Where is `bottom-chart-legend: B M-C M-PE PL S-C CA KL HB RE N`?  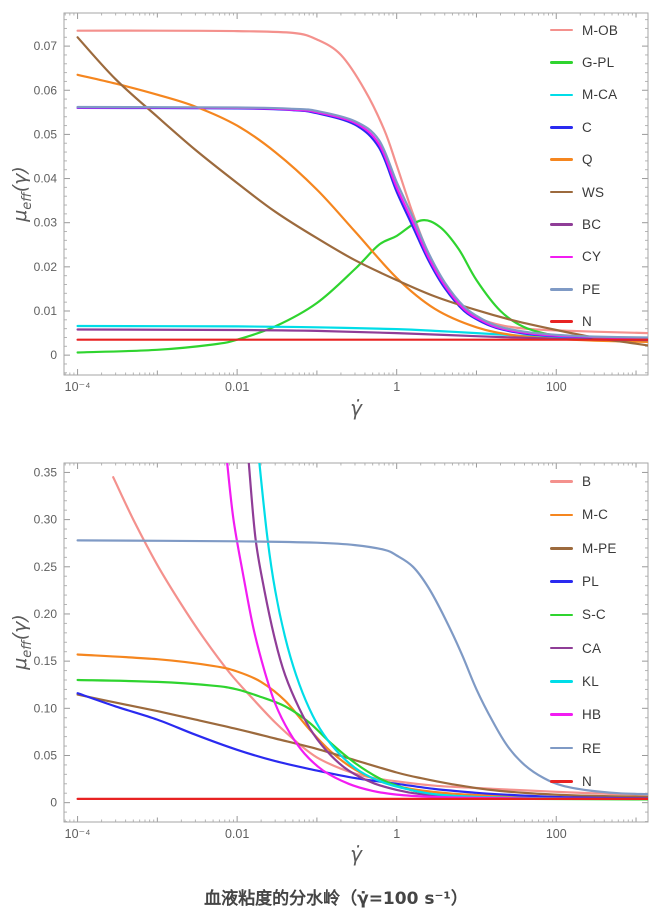 bottom-chart-legend: B M-C M-PE PL S-C CA KL HB RE N is located at coordinates (583, 631).